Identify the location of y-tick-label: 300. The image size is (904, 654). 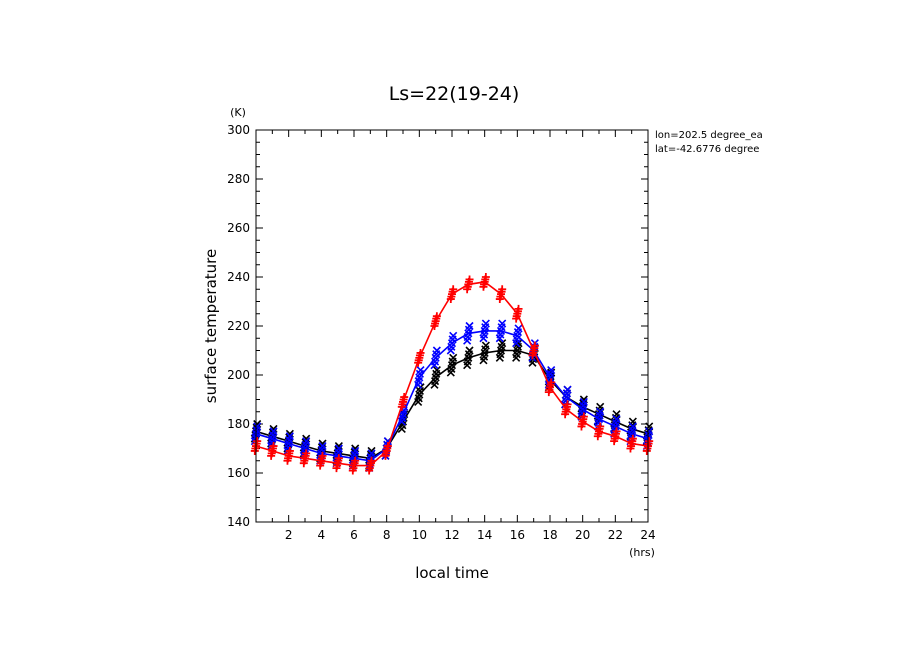
(238, 130).